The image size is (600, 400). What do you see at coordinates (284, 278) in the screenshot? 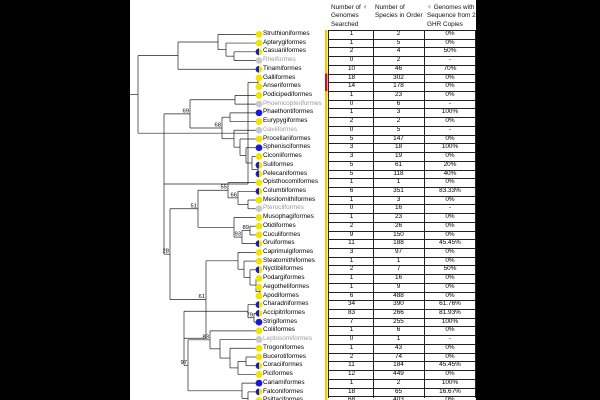
I see `order-name: Podargiformes` at bounding box center [284, 278].